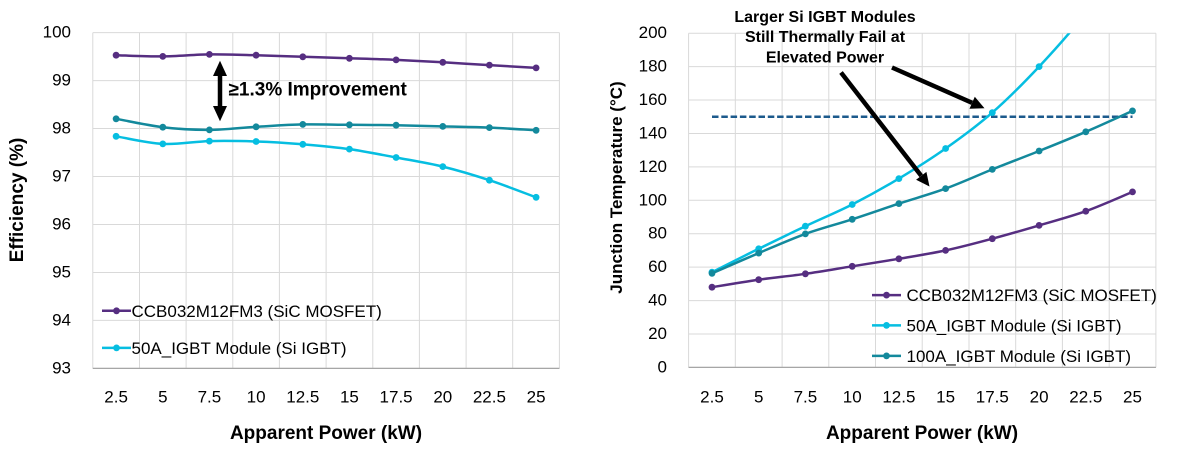 The height and width of the screenshot is (458, 1178). I want to click on svg-text: 200, so click(653, 32).